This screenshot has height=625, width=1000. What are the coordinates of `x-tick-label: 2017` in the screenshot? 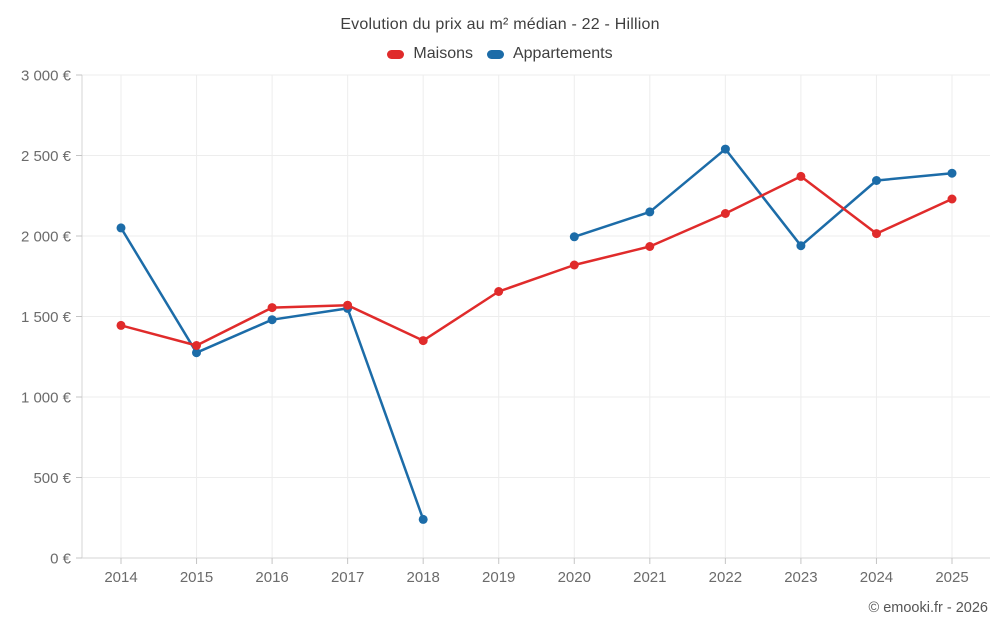 It's located at (347, 577).